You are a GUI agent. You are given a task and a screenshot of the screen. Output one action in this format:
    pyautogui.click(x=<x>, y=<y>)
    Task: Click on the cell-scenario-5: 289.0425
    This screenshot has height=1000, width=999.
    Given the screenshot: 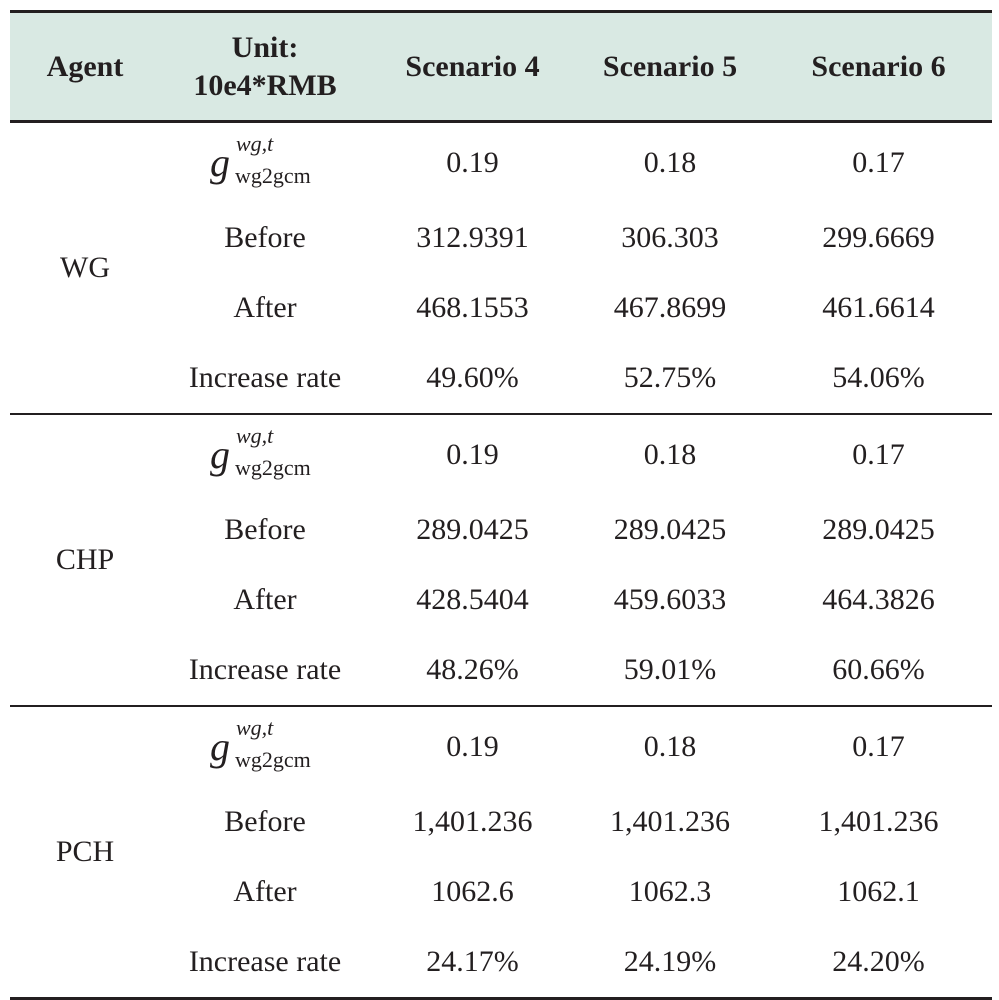 What is the action you would take?
    pyautogui.click(x=670, y=529)
    